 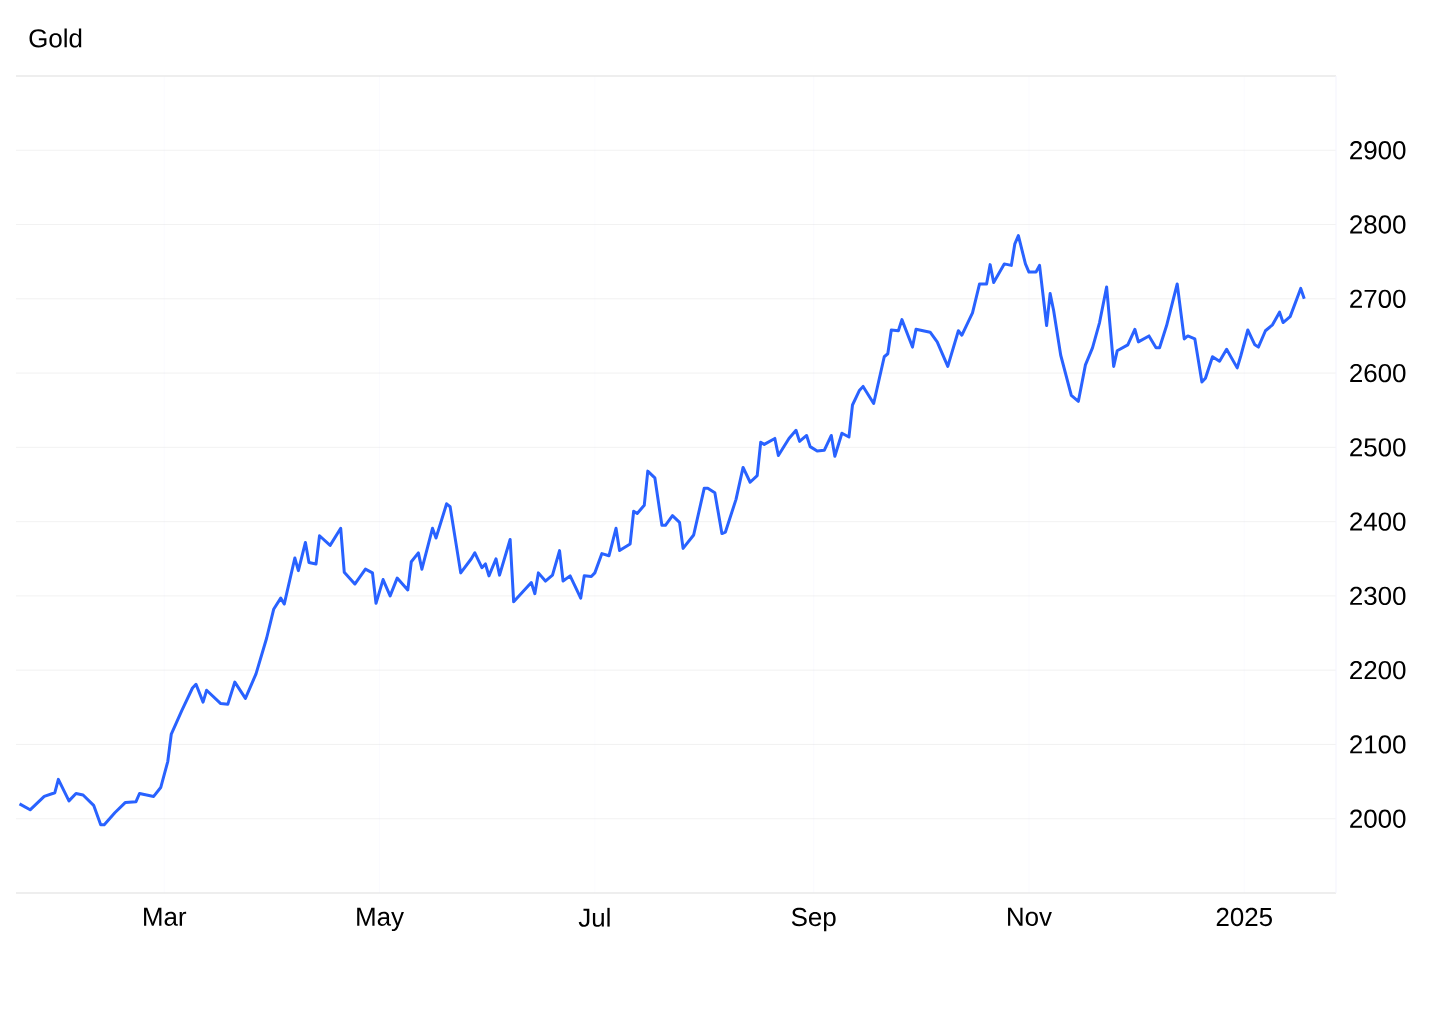 I want to click on y-tick-label: 2900, so click(x=1378, y=150).